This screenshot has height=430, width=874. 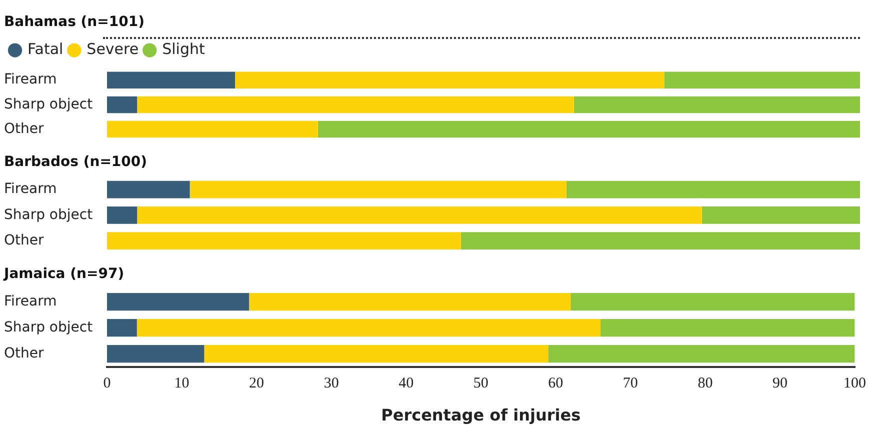 I want to click on x-tick-label: 100, so click(x=855, y=384).